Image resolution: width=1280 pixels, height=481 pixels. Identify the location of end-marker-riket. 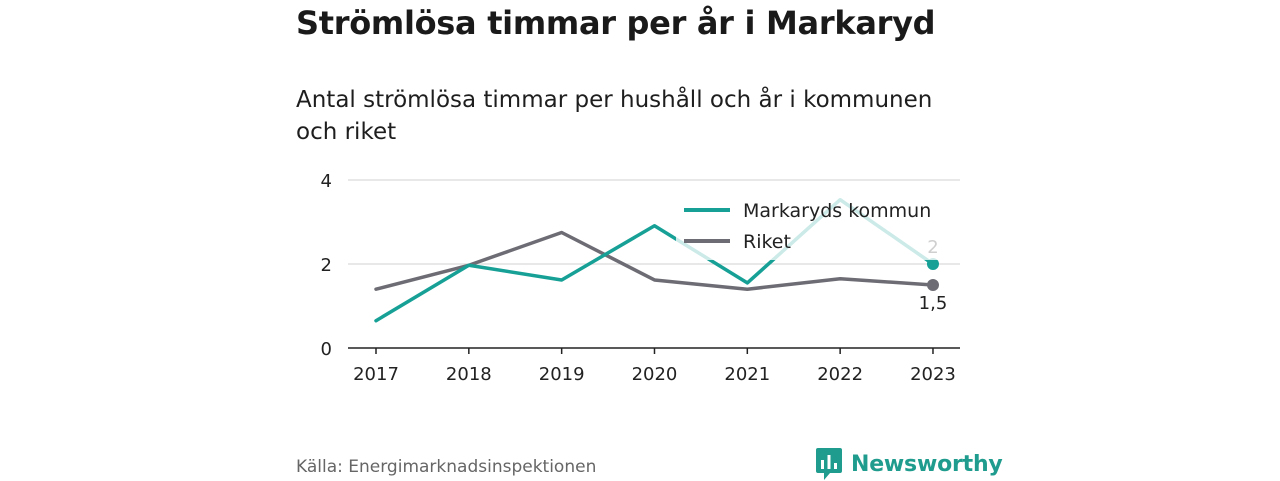
(932, 285).